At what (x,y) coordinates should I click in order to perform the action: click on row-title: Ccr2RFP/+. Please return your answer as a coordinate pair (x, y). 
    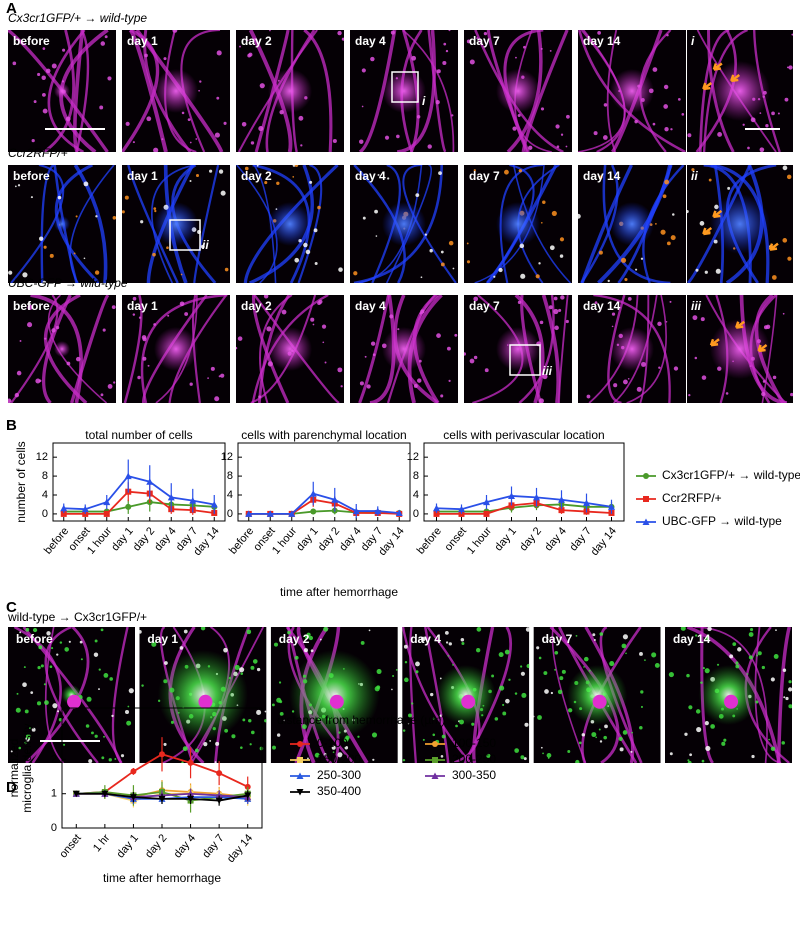
    Looking at the image, I should click on (38, 153).